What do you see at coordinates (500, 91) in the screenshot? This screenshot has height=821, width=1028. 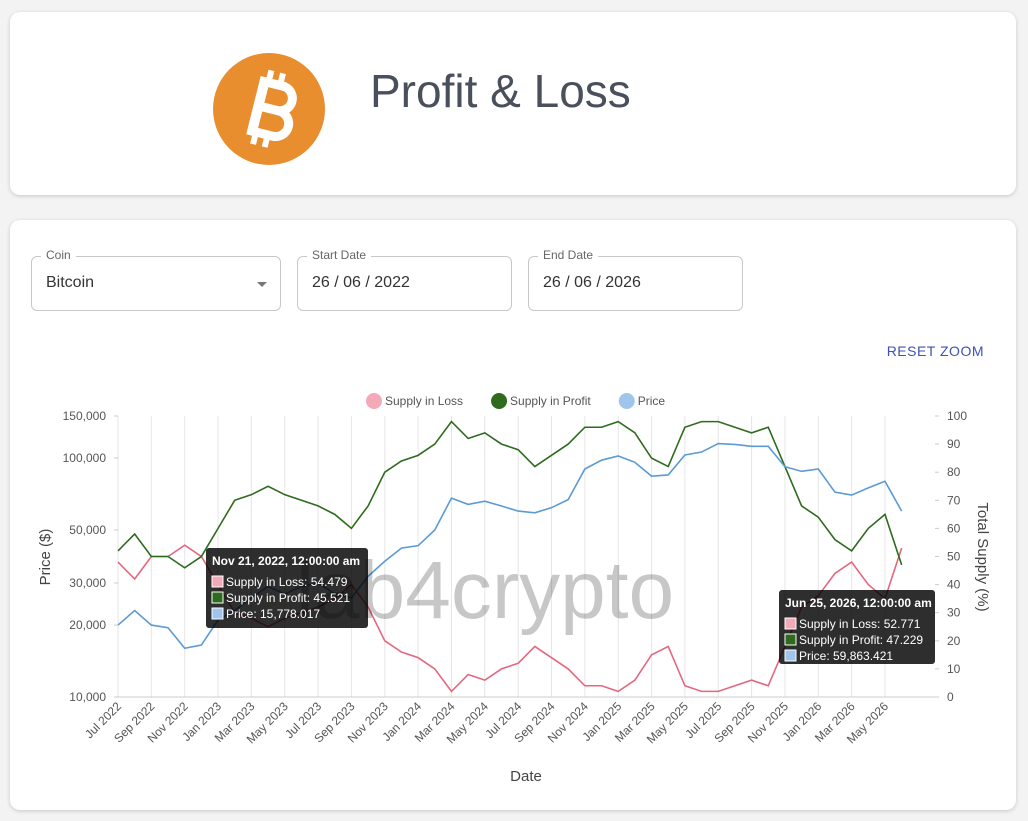 I see `page-title: Profit & Loss` at bounding box center [500, 91].